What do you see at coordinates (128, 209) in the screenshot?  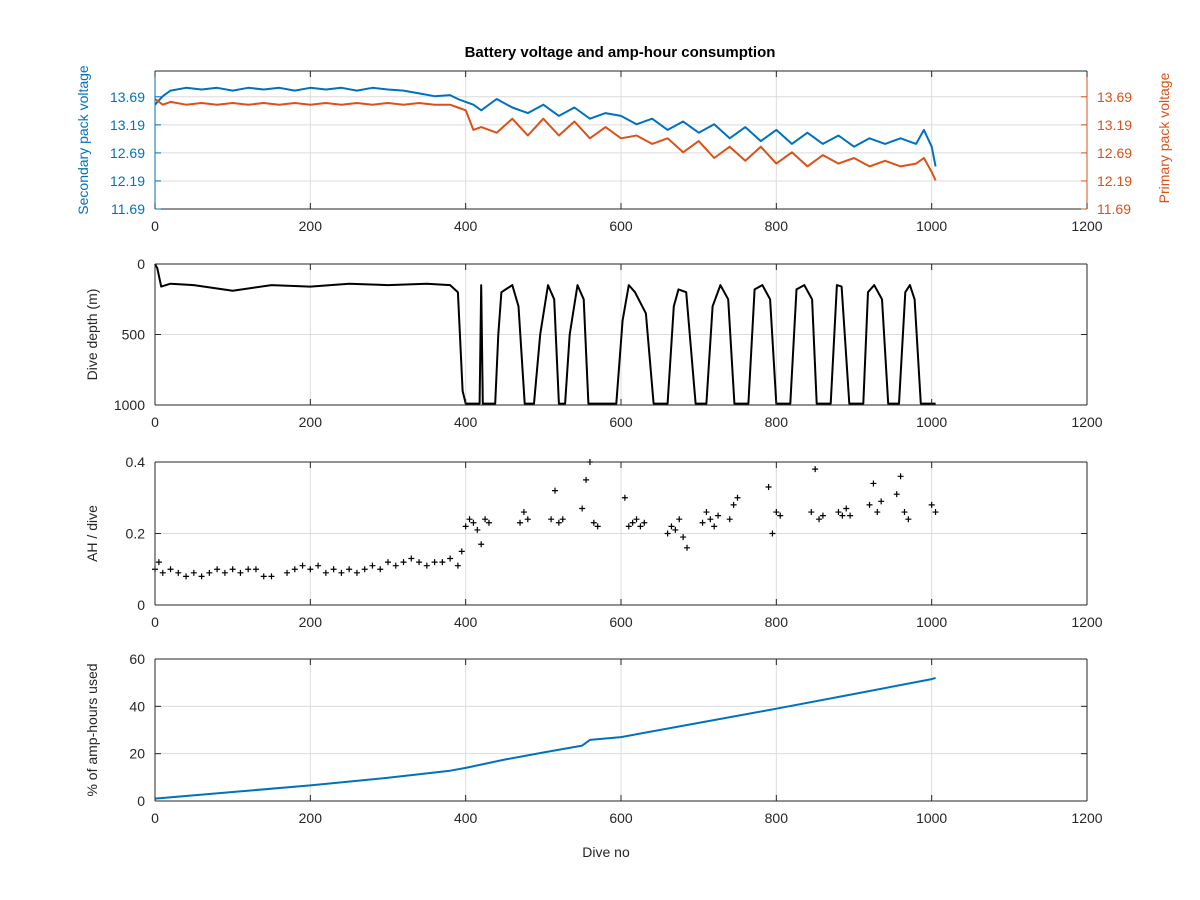 I see `y-tick-label: 11.69` at bounding box center [128, 209].